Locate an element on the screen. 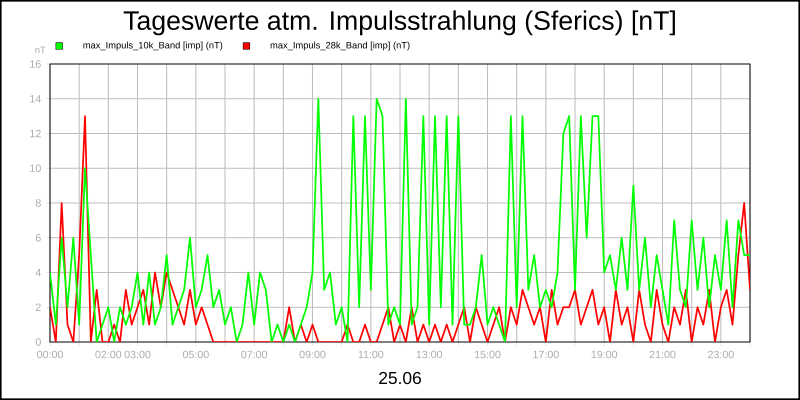 This screenshot has height=400, width=800. x-tick-label: 07:00 is located at coordinates (254, 354).